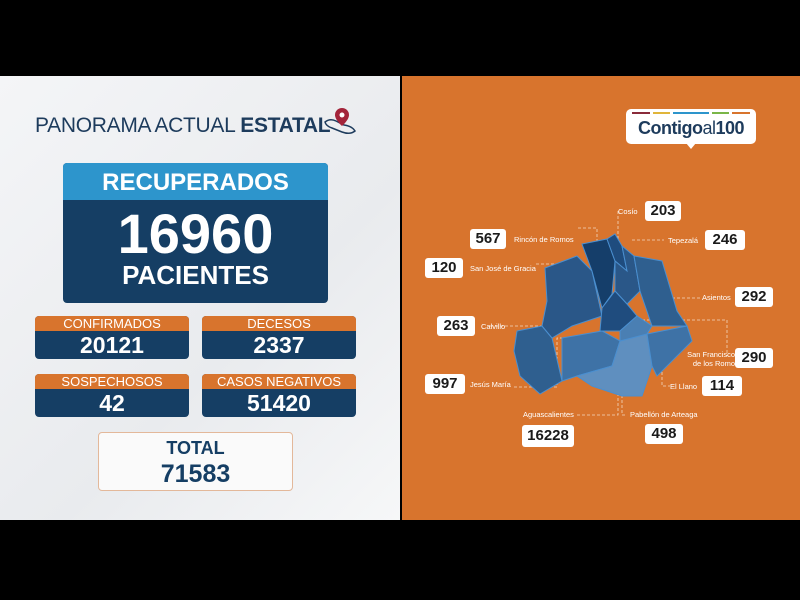  I want to click on label-aguascalientes: Aguascalientes, so click(548, 414).